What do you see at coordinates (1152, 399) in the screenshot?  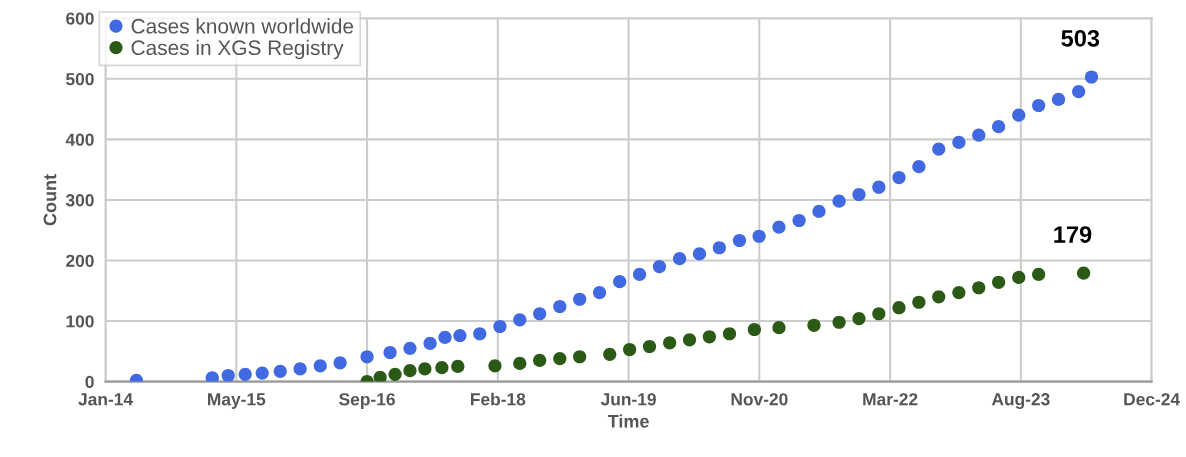 I see `x-tick-label: Dec-24` at bounding box center [1152, 399].